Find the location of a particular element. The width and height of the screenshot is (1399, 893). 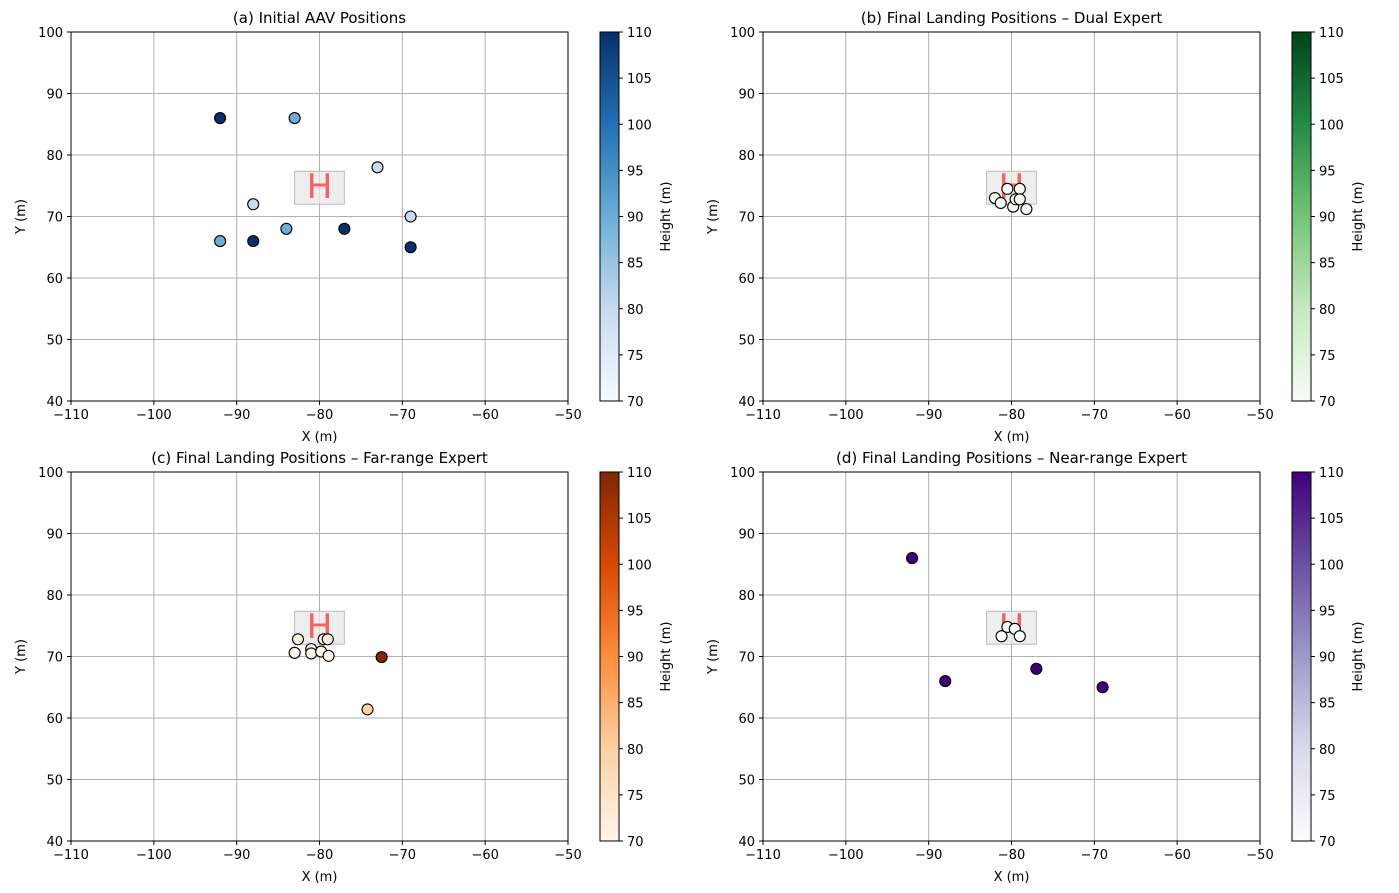

y-tick-label: 50 is located at coordinates (54, 341).